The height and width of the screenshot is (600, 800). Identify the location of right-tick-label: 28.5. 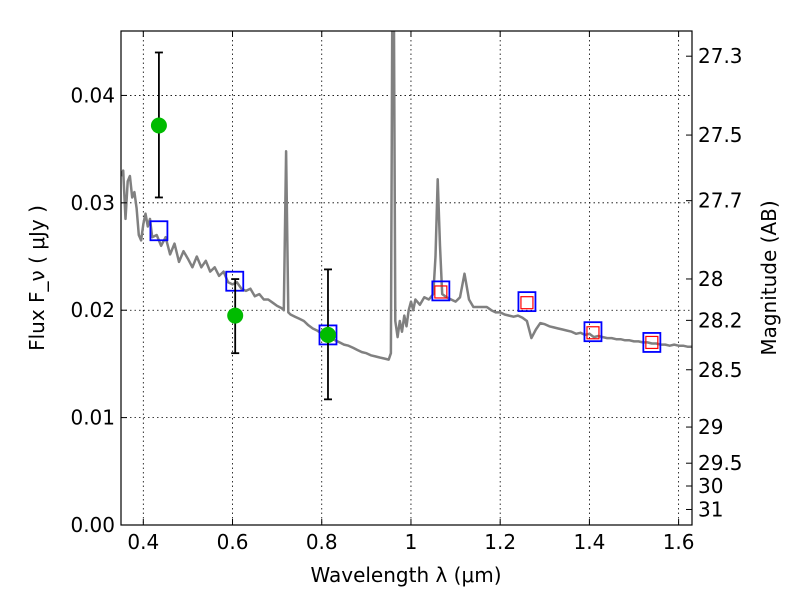
(720, 370).